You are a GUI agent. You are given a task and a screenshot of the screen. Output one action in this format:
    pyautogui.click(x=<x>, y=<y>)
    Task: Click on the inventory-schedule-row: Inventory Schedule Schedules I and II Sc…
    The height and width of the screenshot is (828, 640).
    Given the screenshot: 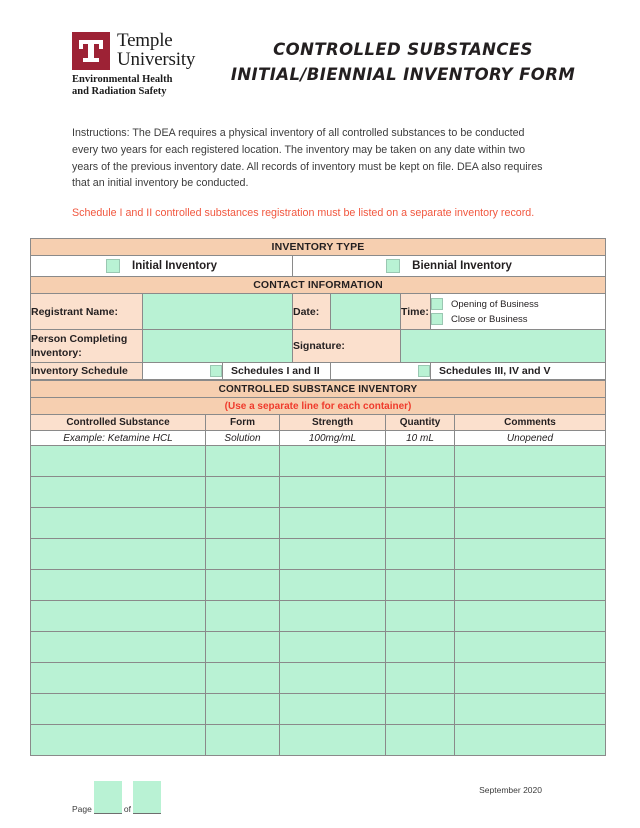 What is the action you would take?
    pyautogui.click(x=318, y=371)
    